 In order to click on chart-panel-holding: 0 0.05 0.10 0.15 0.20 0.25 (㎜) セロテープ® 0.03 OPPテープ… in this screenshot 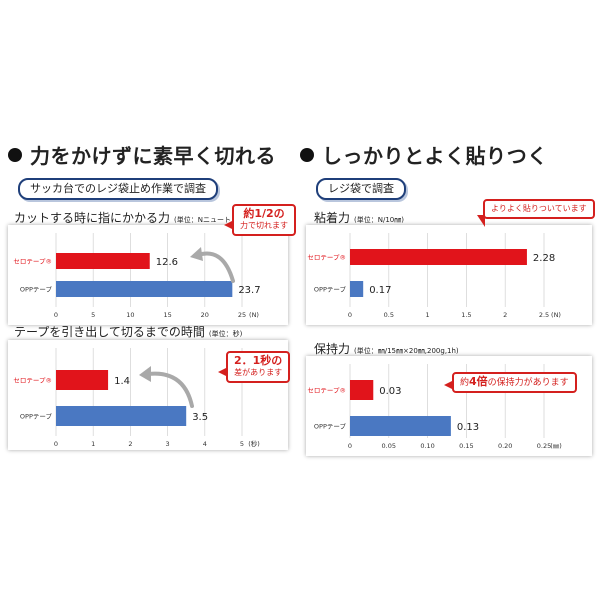, I will do `click(449, 406)`.